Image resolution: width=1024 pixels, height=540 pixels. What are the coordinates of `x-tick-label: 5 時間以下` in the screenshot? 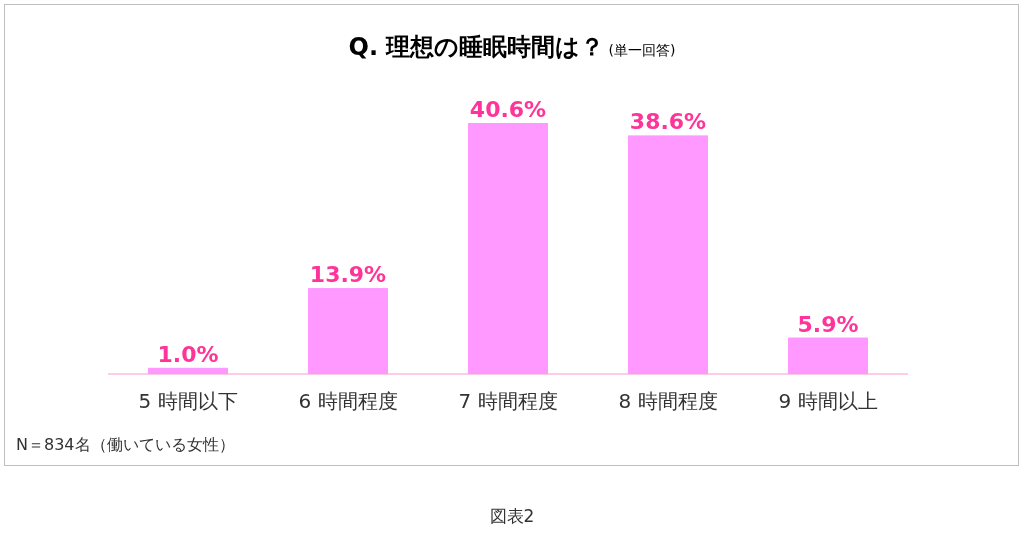 It's located at (188, 401).